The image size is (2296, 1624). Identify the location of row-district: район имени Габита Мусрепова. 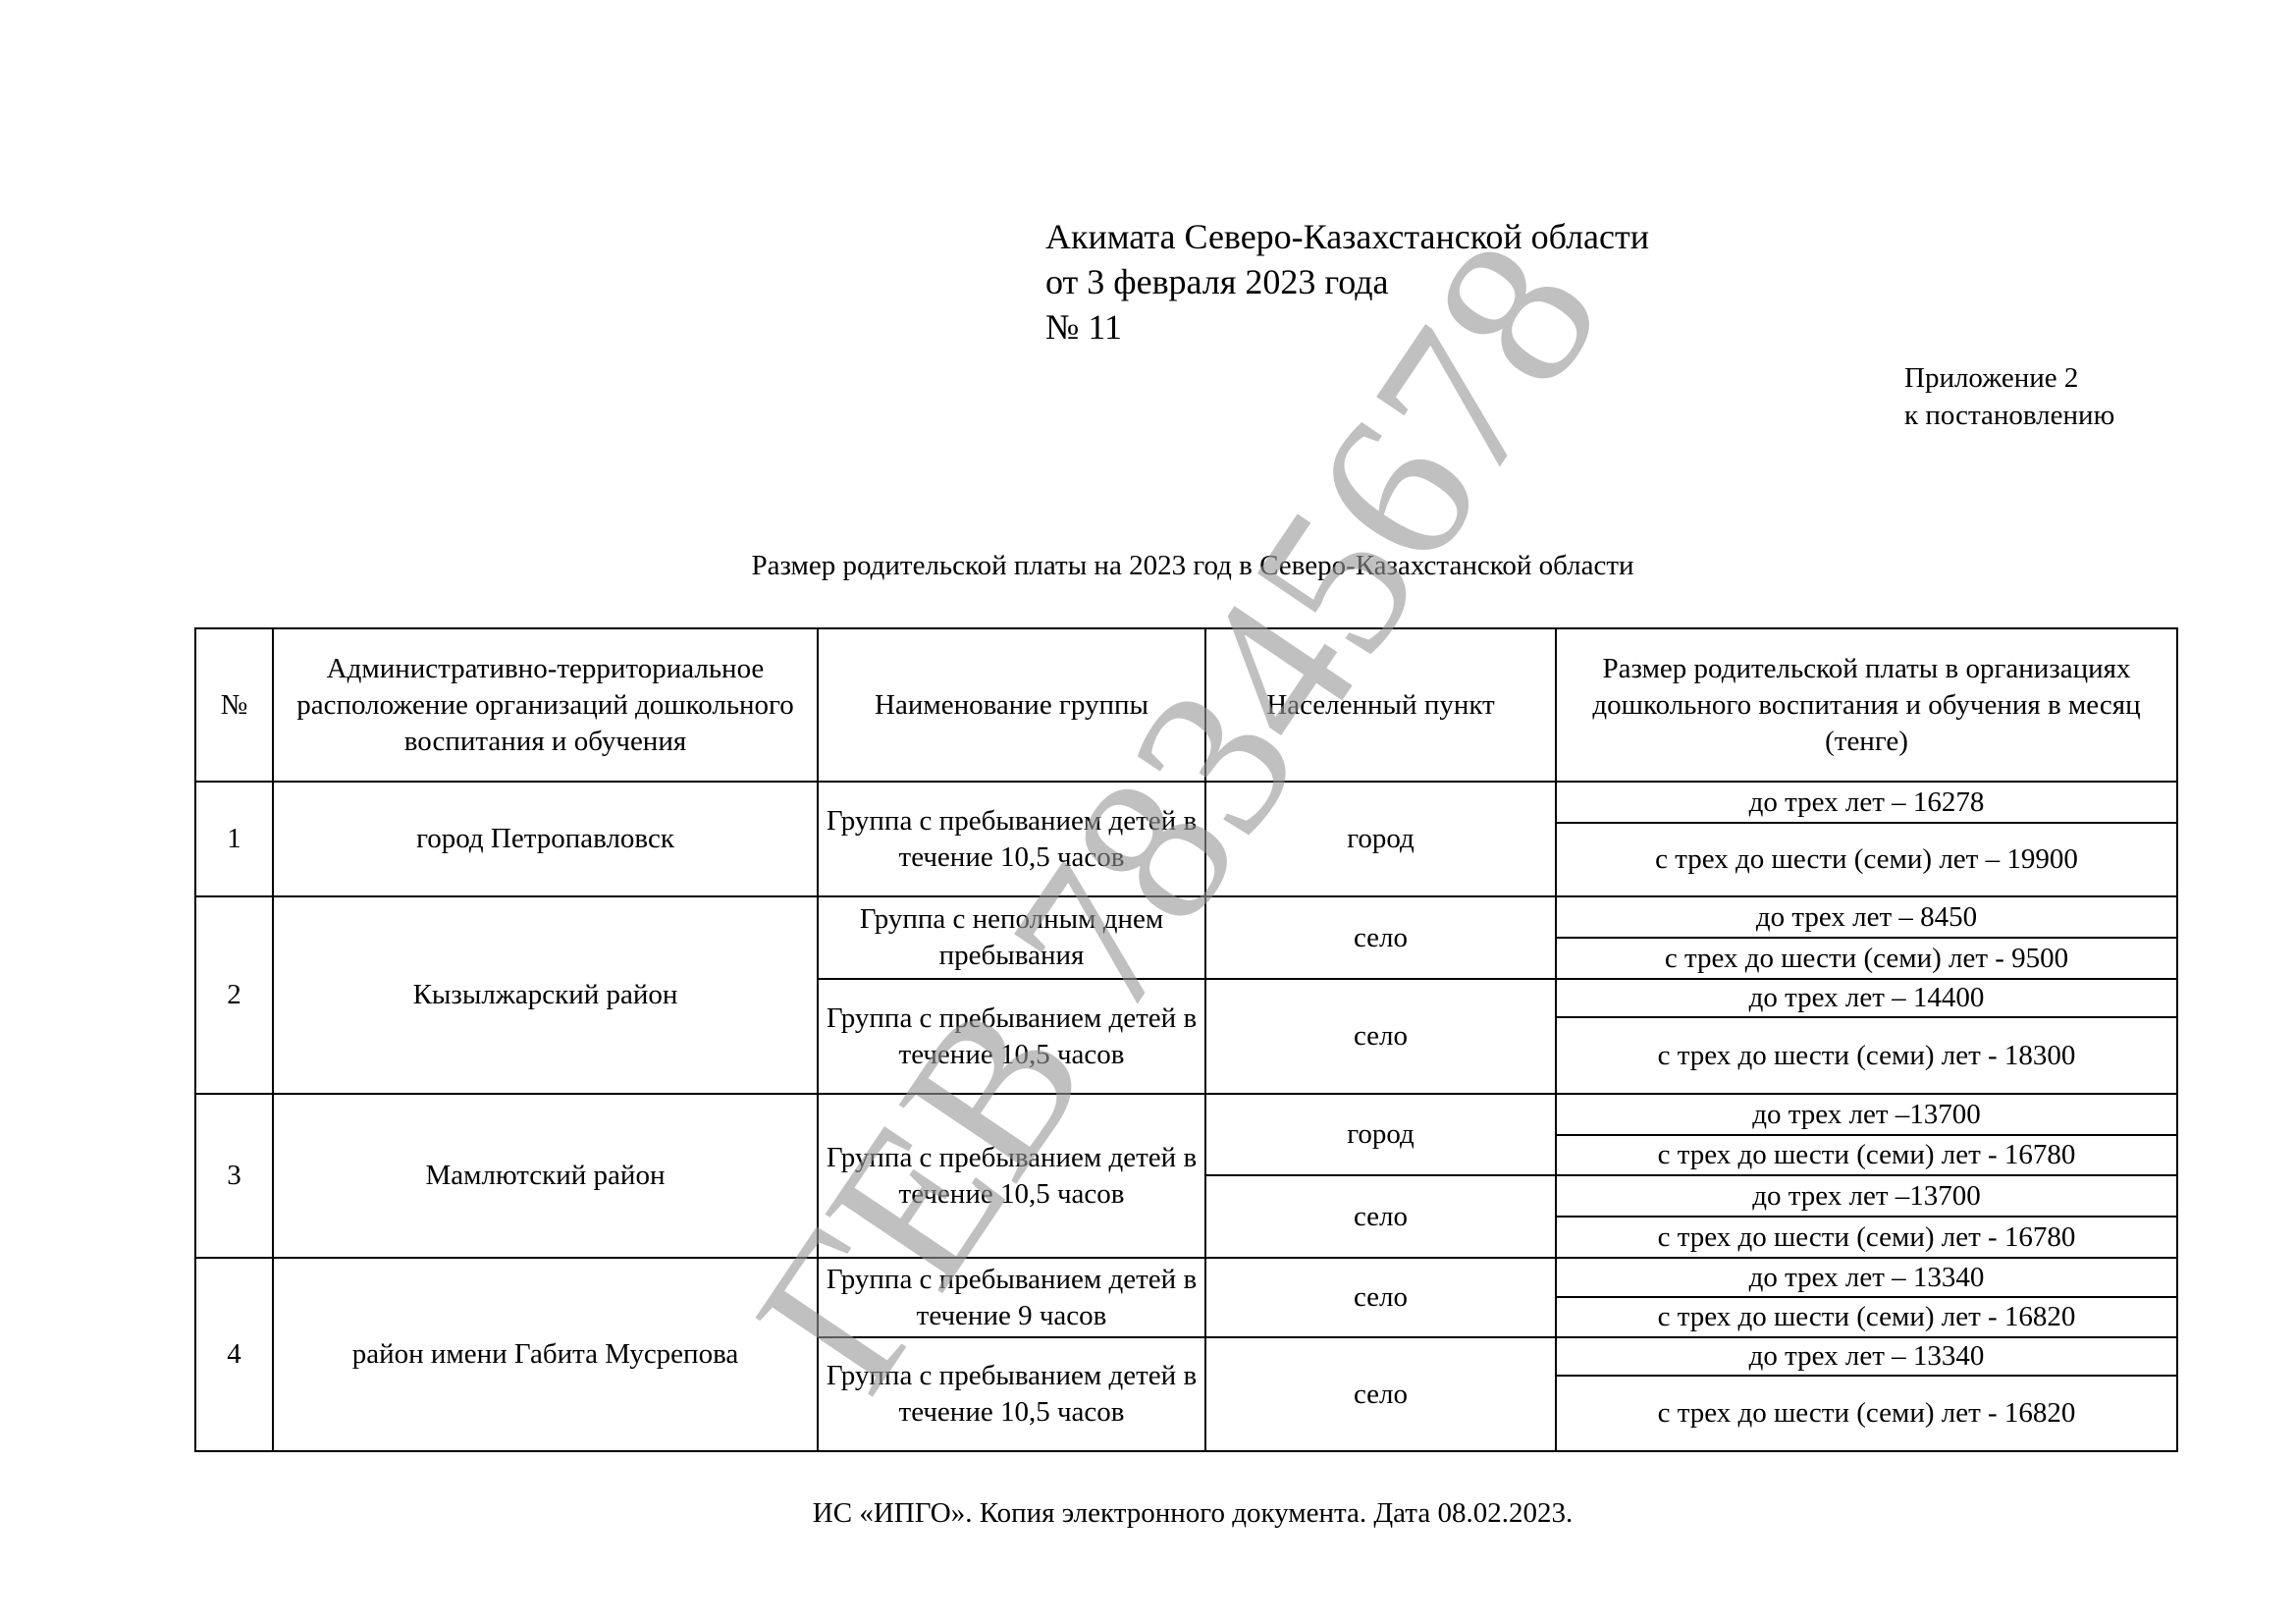
(545, 1354).